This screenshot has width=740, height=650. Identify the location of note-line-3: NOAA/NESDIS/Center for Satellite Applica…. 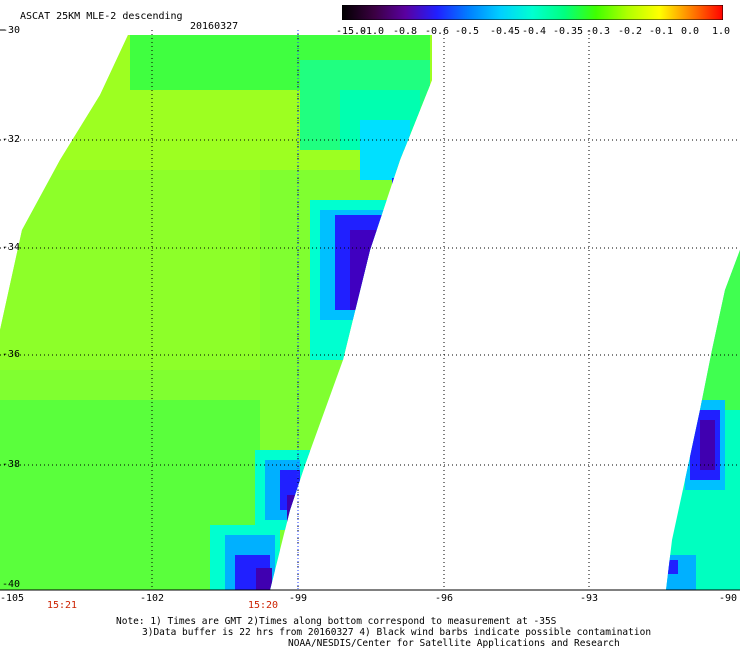
(454, 643).